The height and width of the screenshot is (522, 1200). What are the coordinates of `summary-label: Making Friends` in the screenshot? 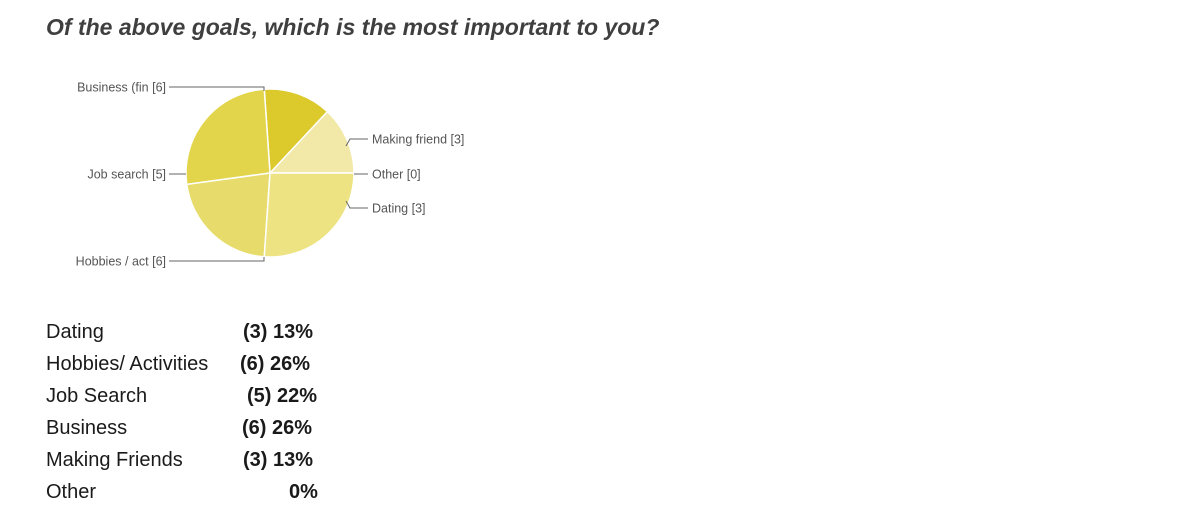 It's located at (114, 460).